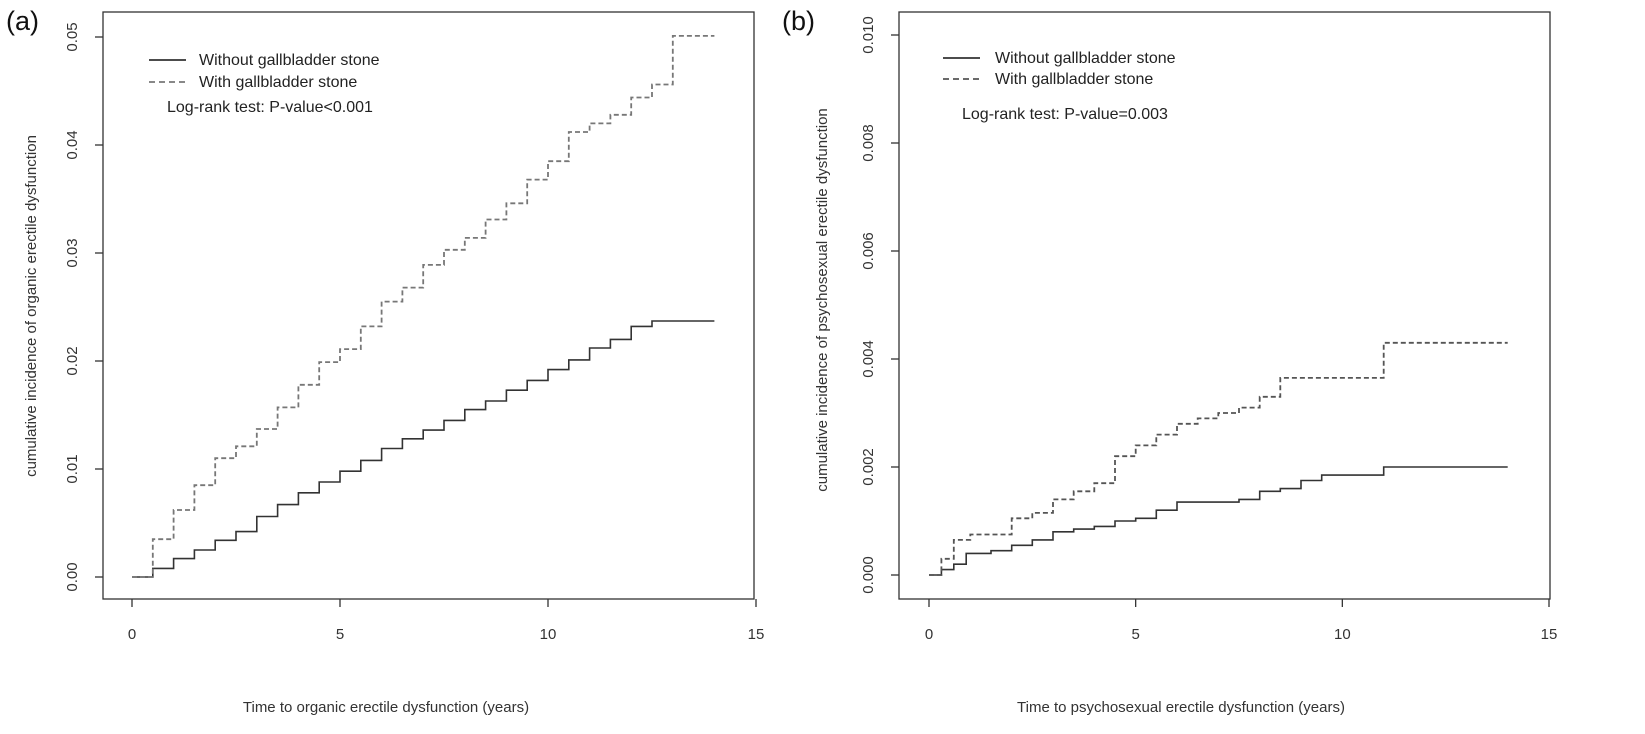  Describe the element at coordinates (1065, 114) in the screenshot. I see `panel-b-logrank-note: Log-rank test: P-value=0.003` at that location.